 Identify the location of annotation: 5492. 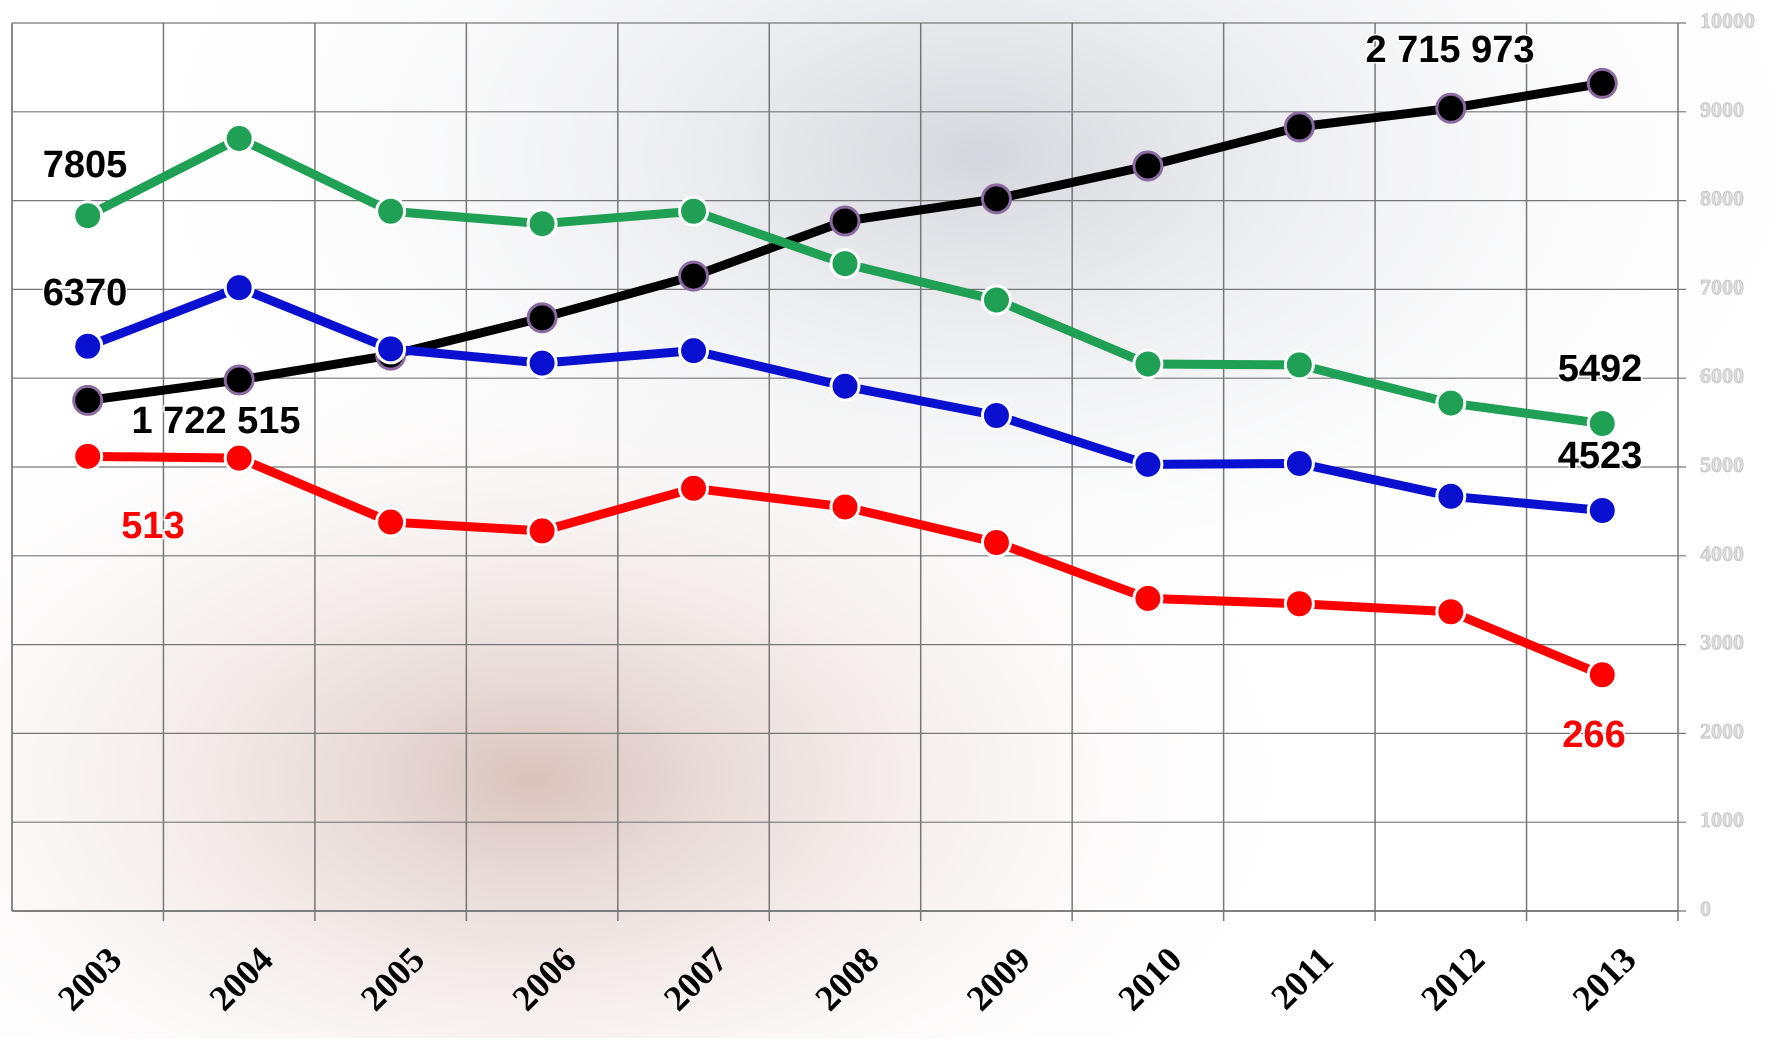
(1600, 369).